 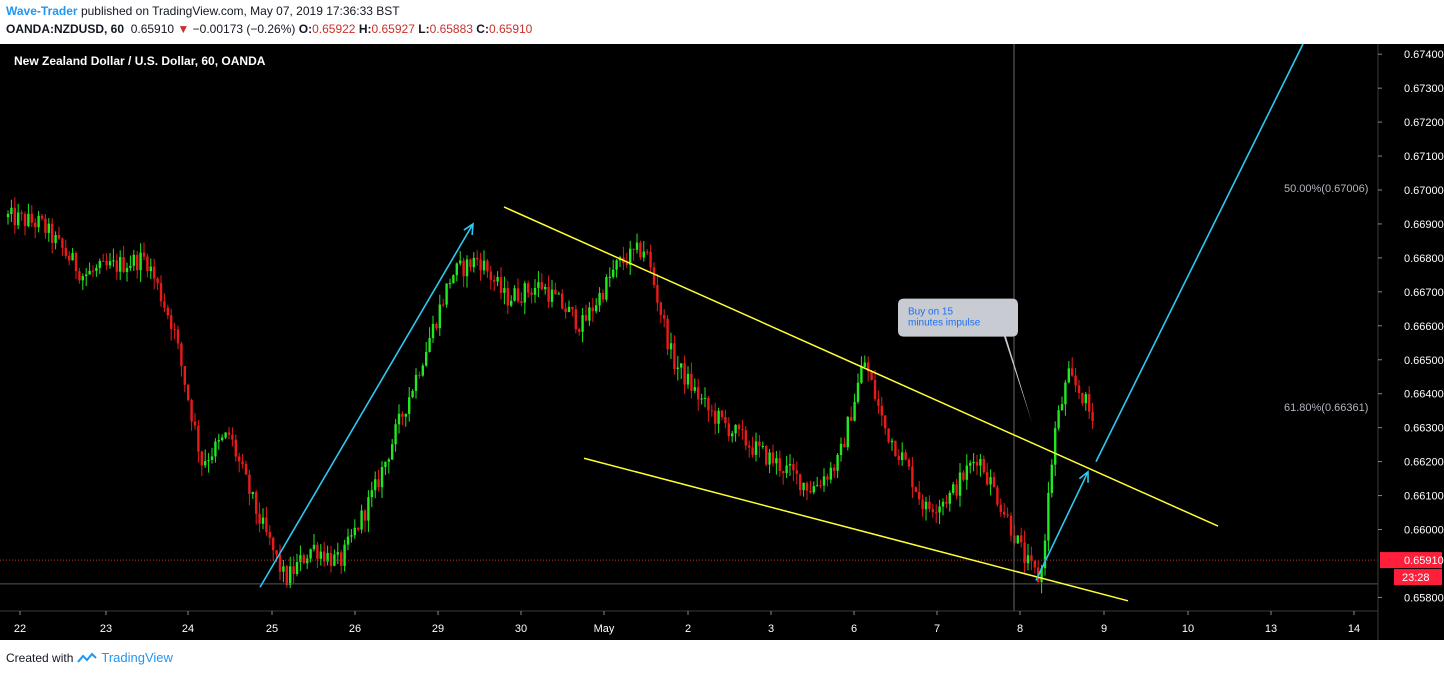 What do you see at coordinates (1354, 629) in the screenshot?
I see `time-tick-label: 14` at bounding box center [1354, 629].